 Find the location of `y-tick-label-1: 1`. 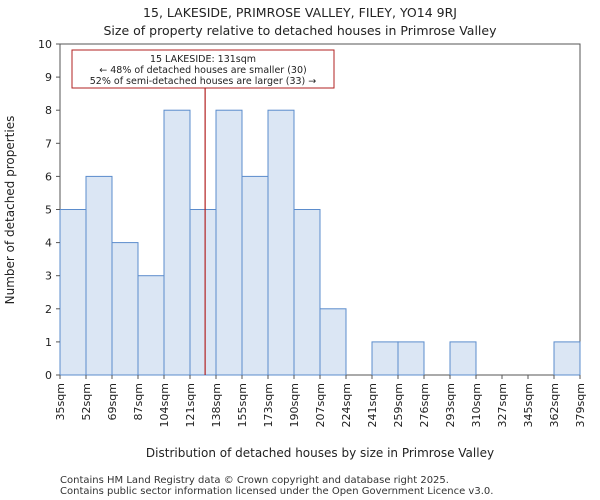

y-tick-label-1: 1 is located at coordinates (48, 342).